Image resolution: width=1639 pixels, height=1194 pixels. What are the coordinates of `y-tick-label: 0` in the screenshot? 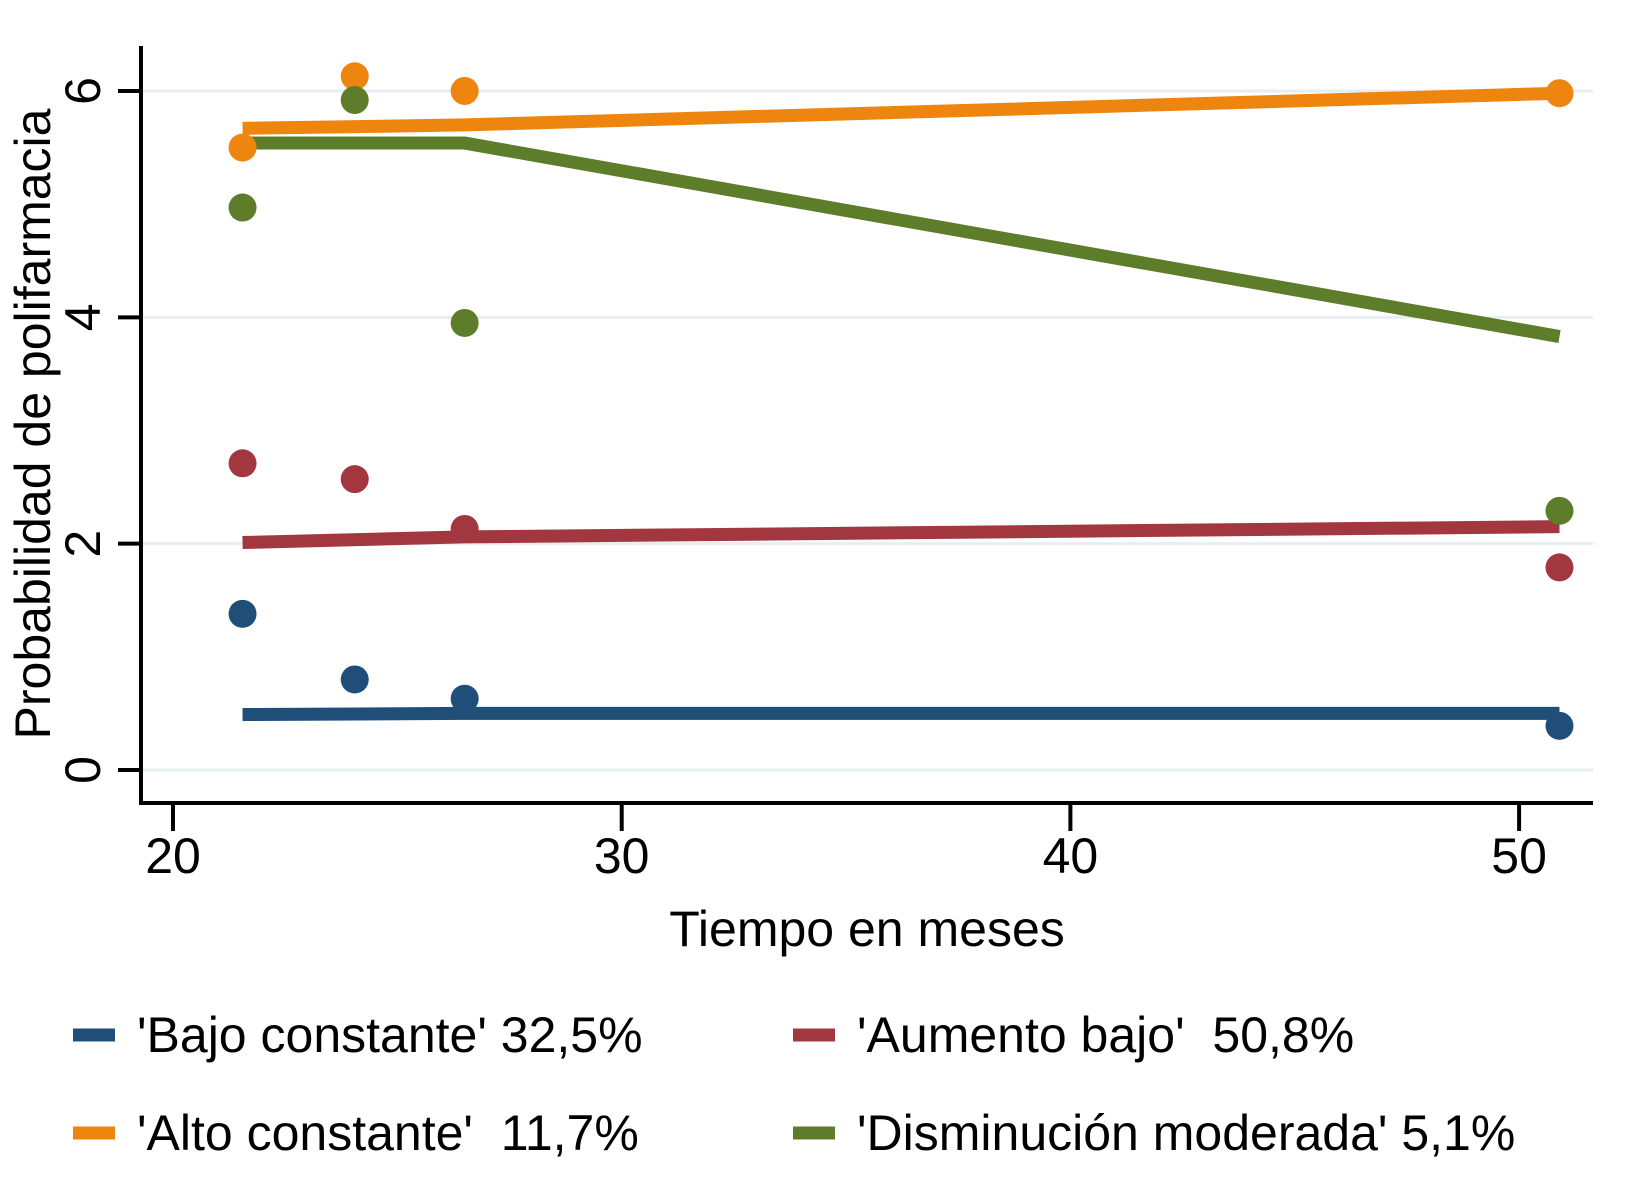 It's located at (83, 770).